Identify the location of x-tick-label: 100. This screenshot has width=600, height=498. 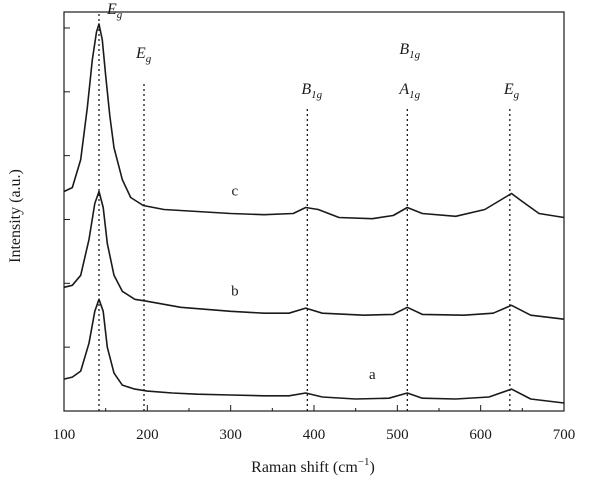
(64, 435).